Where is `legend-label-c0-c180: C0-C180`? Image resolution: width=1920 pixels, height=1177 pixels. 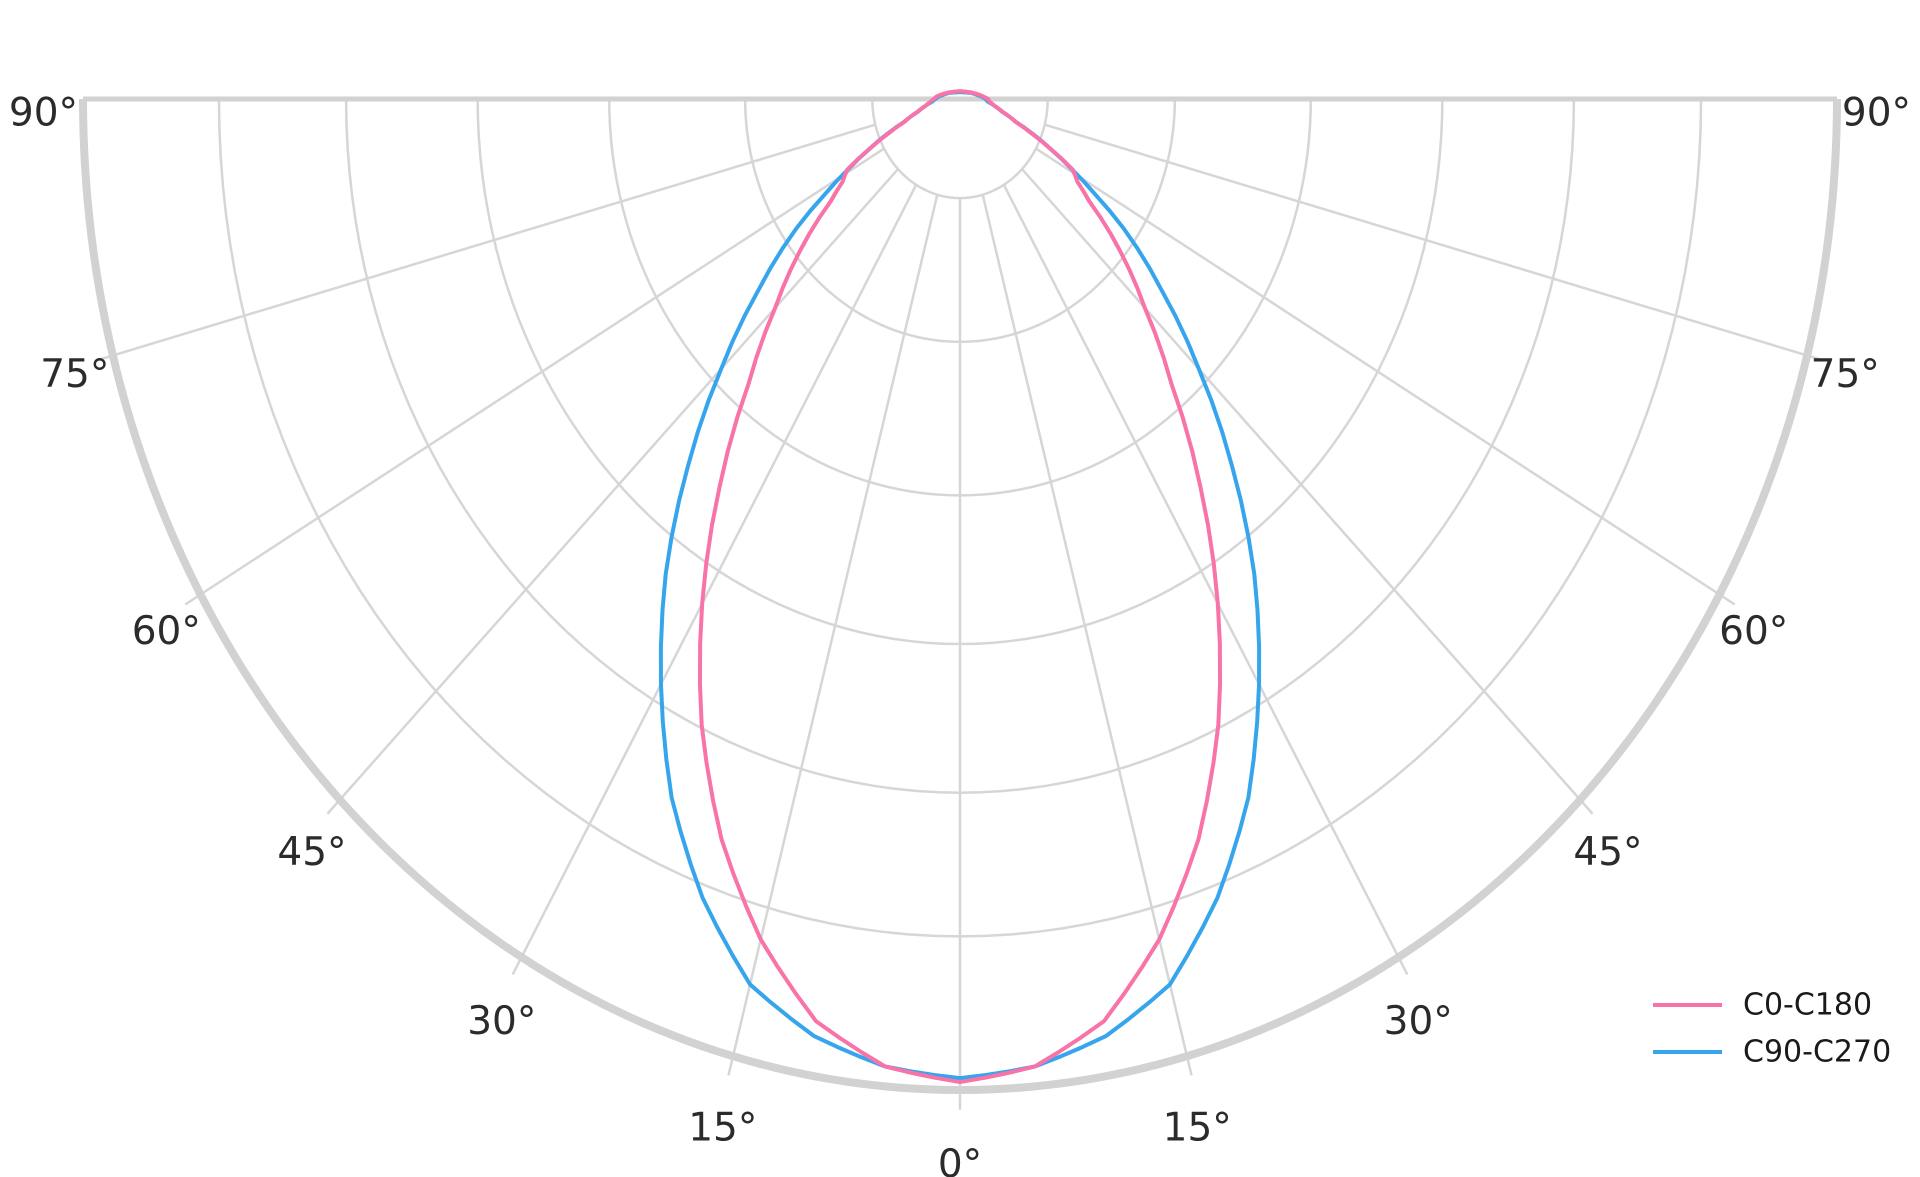 legend-label-c0-c180: C0-C180 is located at coordinates (1807, 1005).